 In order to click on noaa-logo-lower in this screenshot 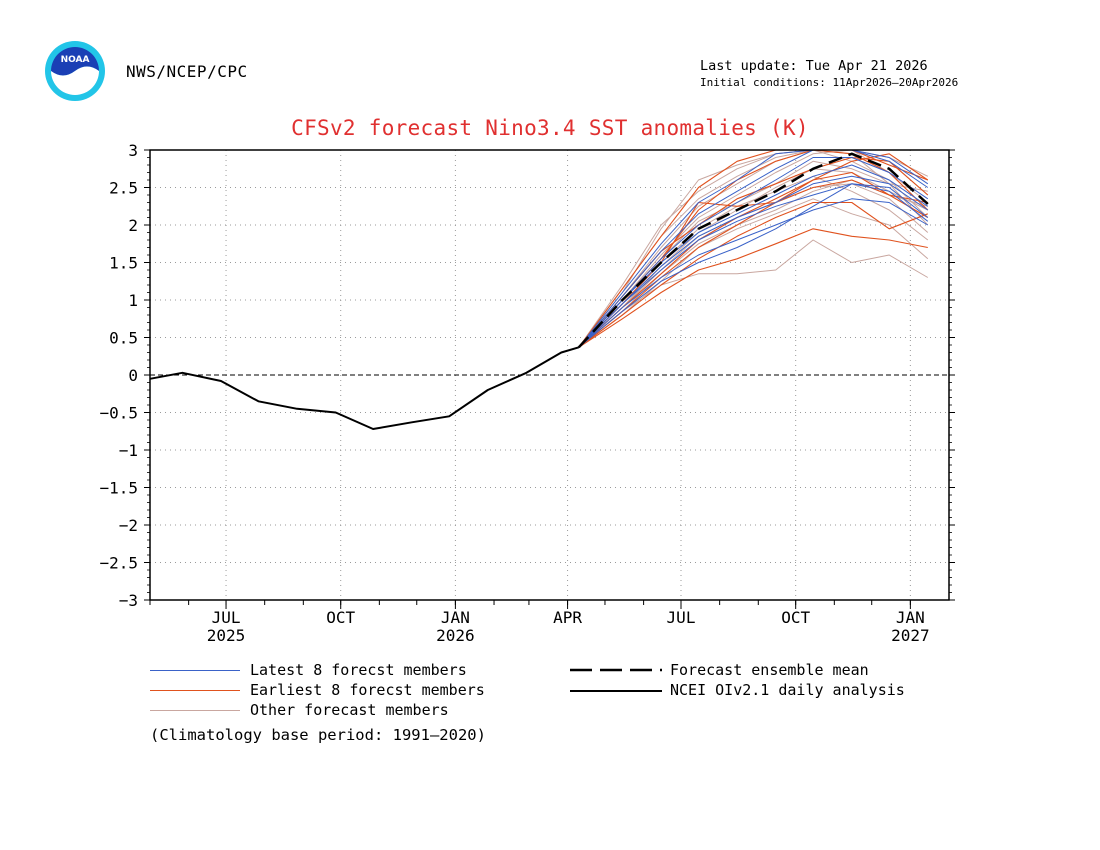, I will do `click(75, 80)`.